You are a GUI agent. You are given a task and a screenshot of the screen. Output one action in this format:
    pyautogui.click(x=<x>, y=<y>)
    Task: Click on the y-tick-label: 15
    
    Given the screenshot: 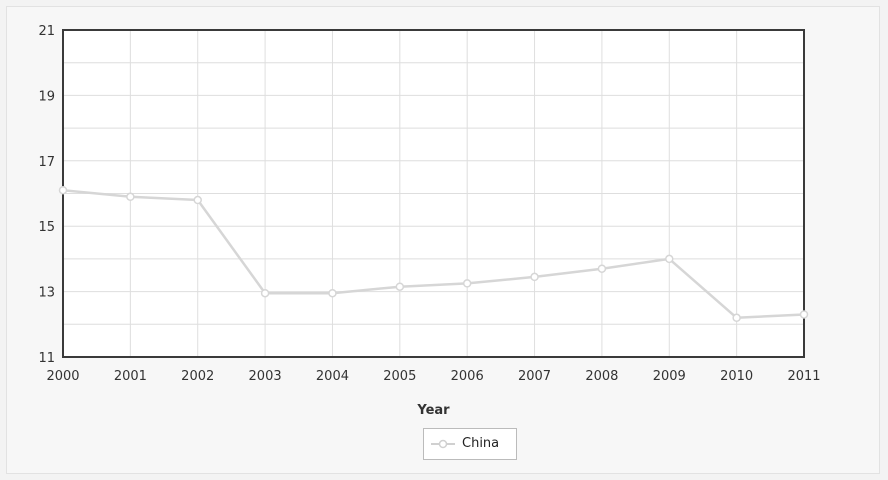 What is the action you would take?
    pyautogui.click(x=46, y=227)
    